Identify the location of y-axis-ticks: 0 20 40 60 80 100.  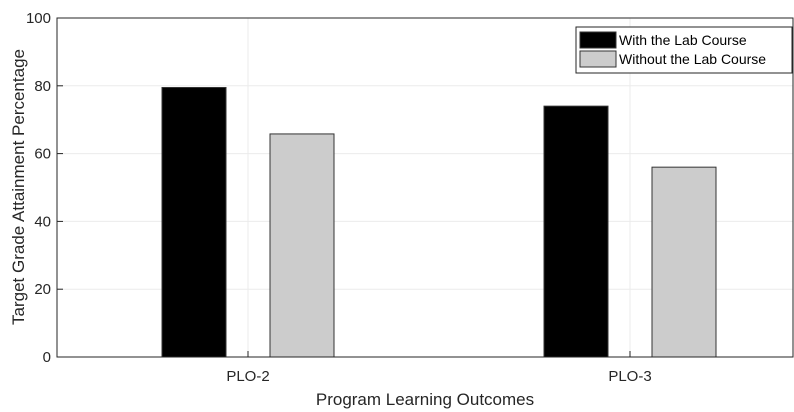
(44, 188).